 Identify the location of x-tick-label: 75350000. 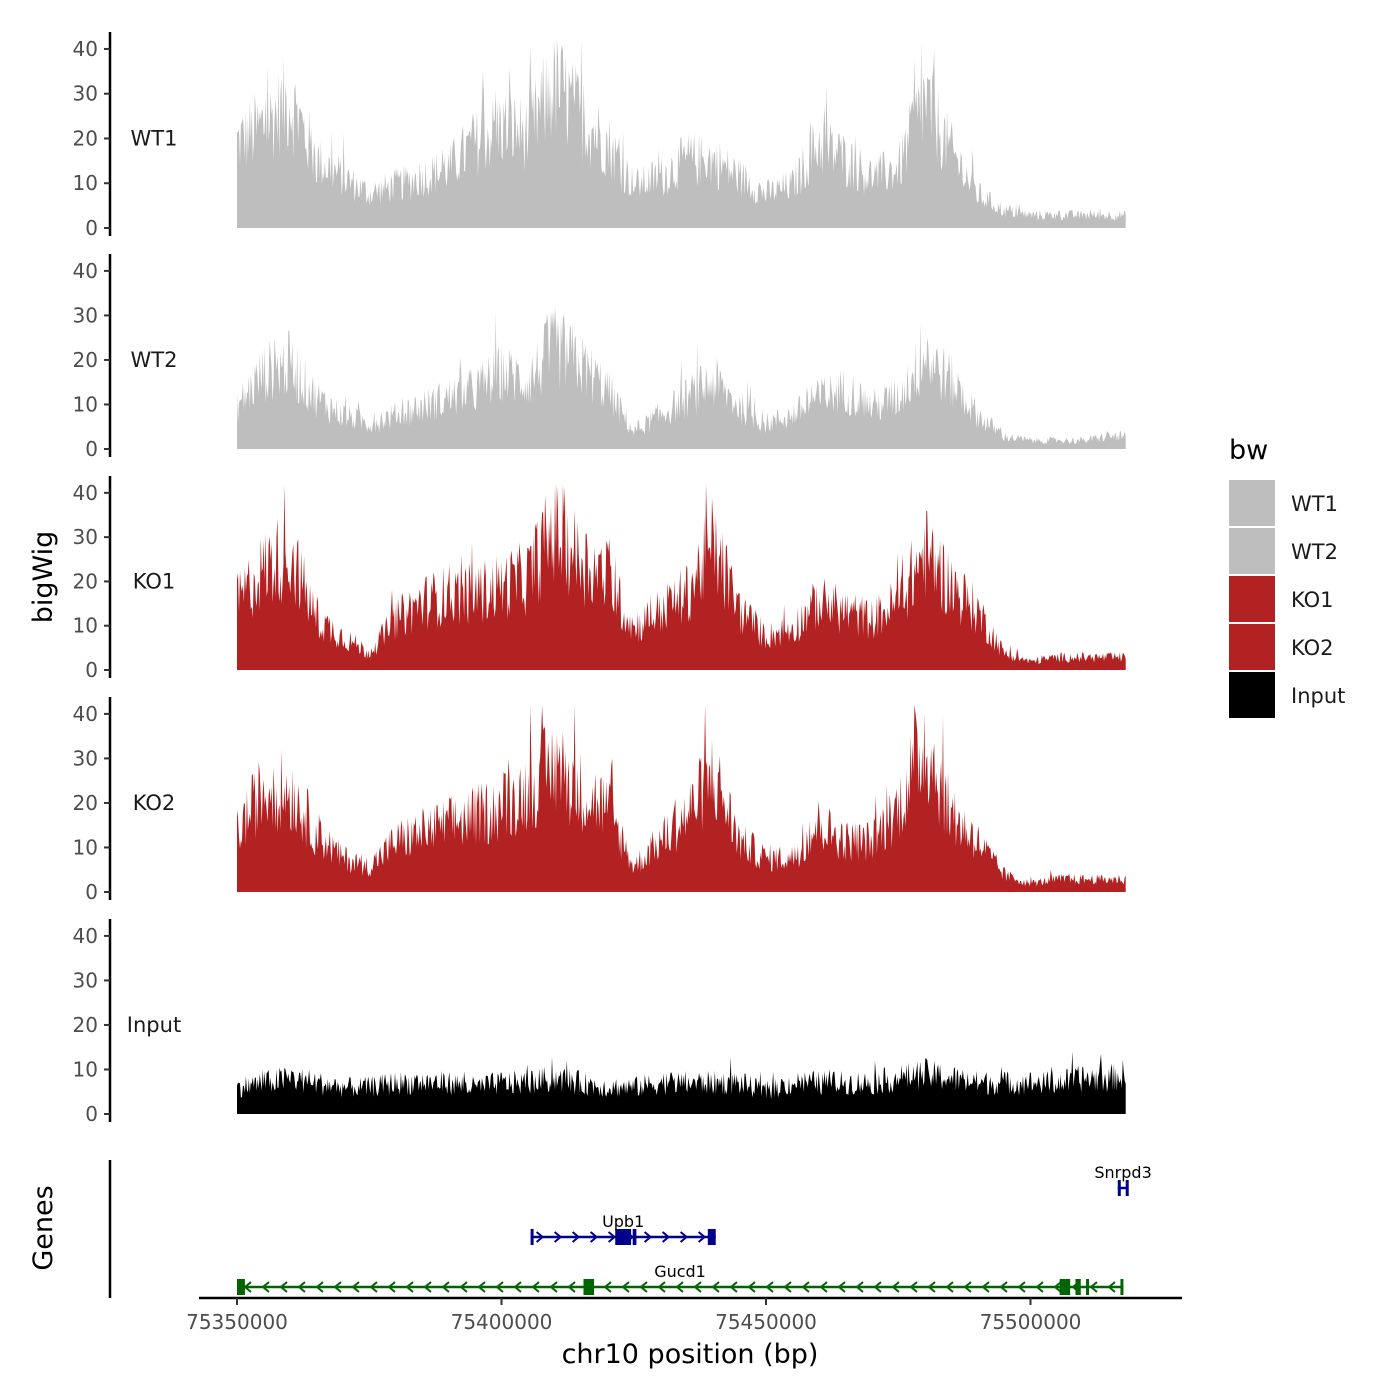
(237, 1322).